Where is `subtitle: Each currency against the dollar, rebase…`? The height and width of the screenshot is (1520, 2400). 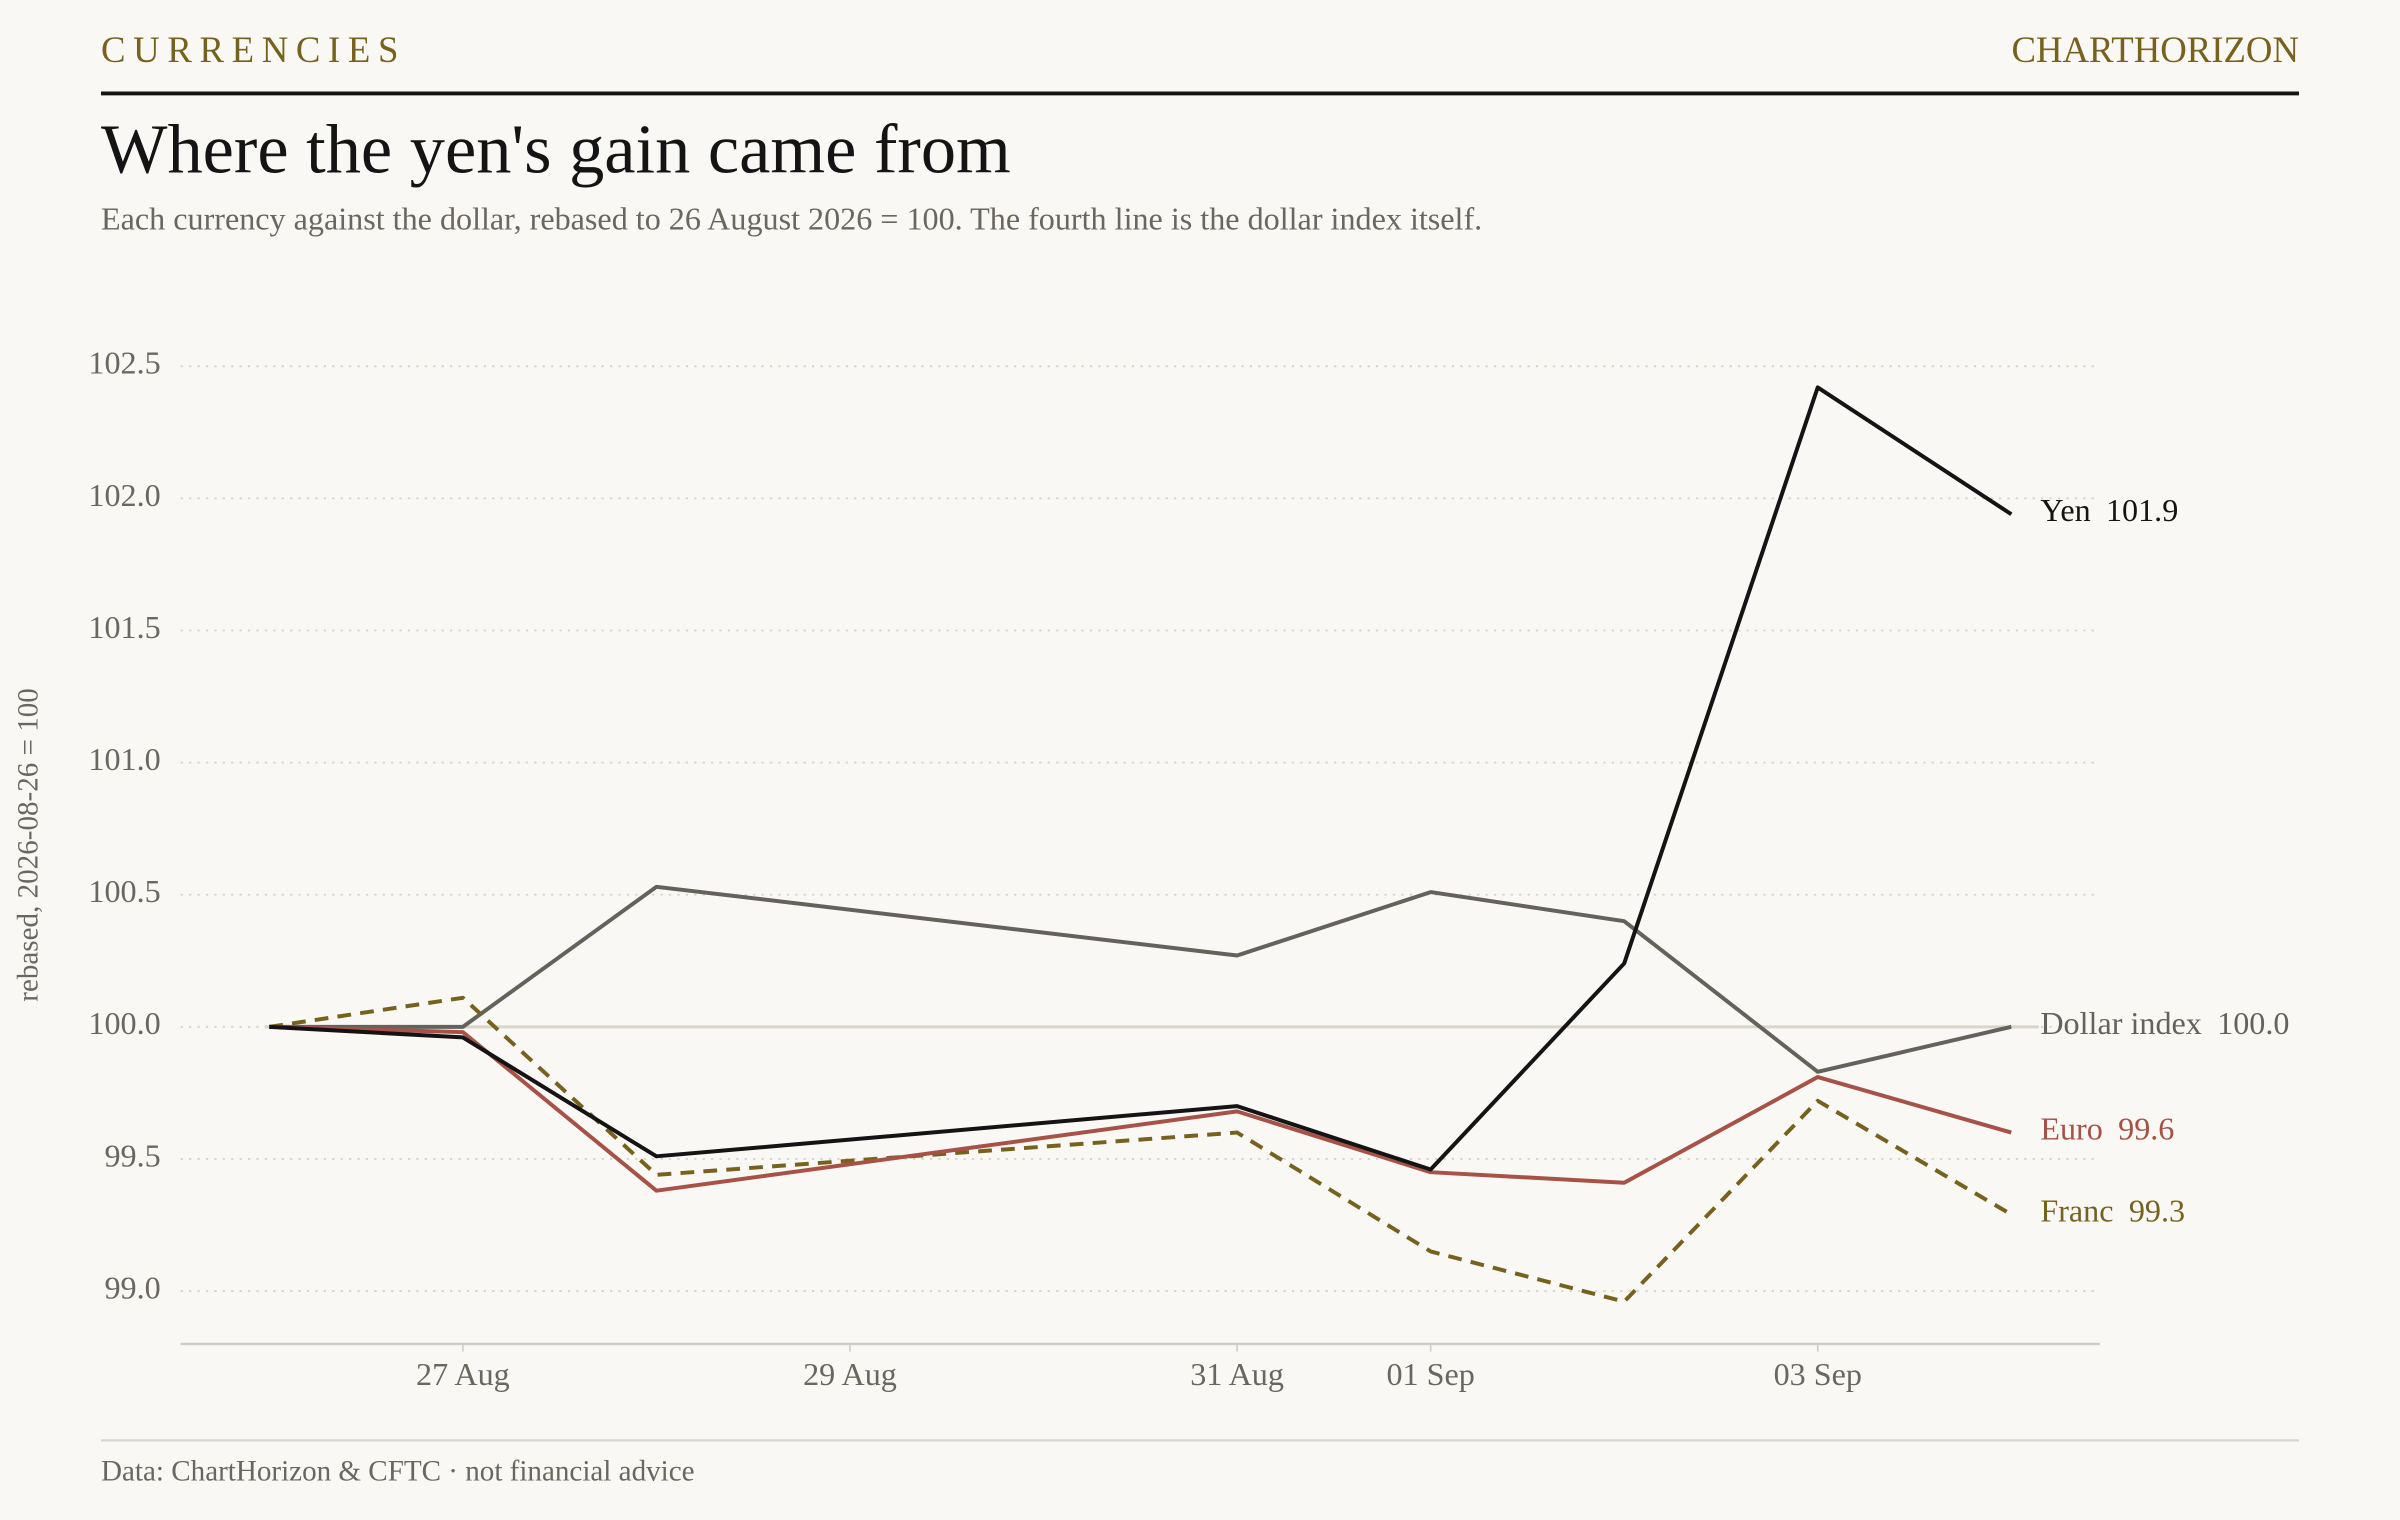
subtitle: Each currency against the dollar, rebase… is located at coordinates (791, 218).